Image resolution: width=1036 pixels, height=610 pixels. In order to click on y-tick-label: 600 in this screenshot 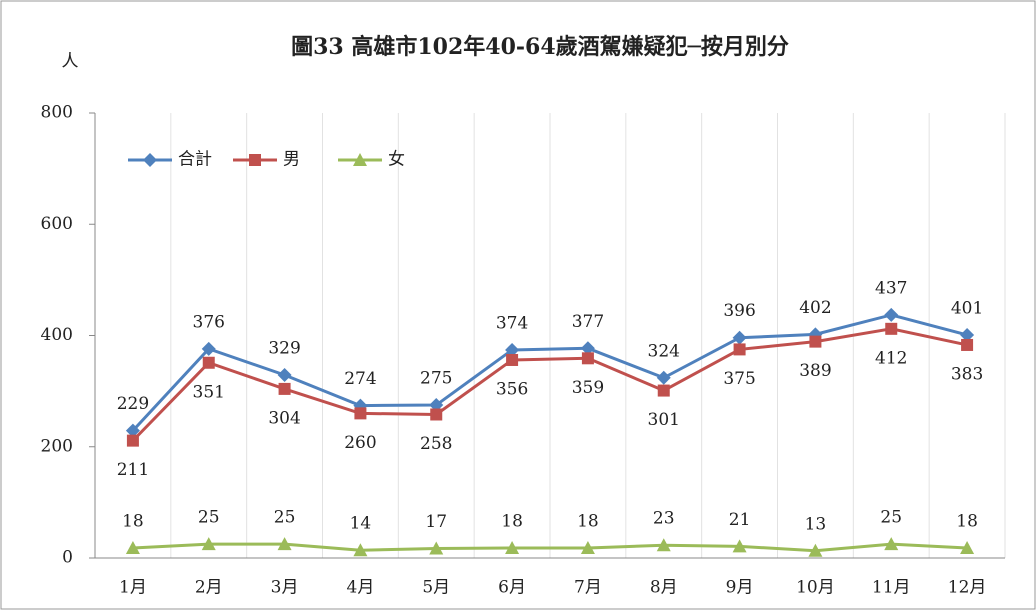, I will do `click(57, 224)`.